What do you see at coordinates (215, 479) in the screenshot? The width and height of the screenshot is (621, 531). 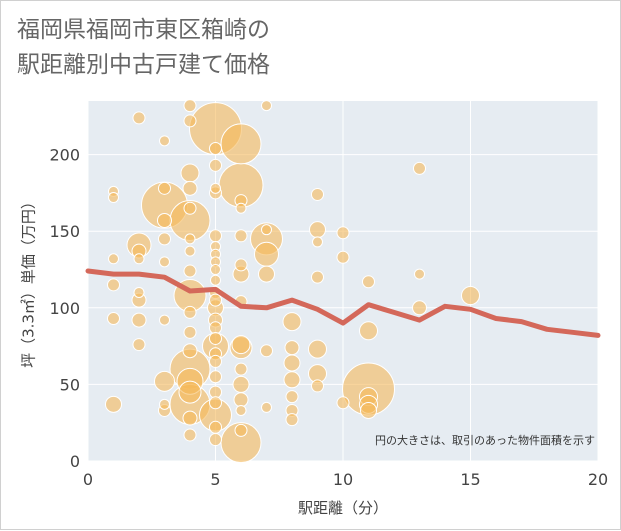 I see `x-tick-label: 5` at bounding box center [215, 479].